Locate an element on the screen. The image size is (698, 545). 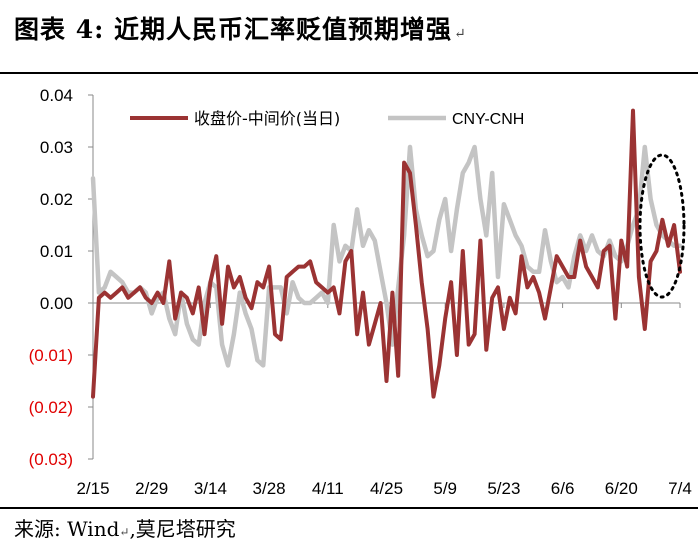
top-rule is located at coordinates (349, 73).